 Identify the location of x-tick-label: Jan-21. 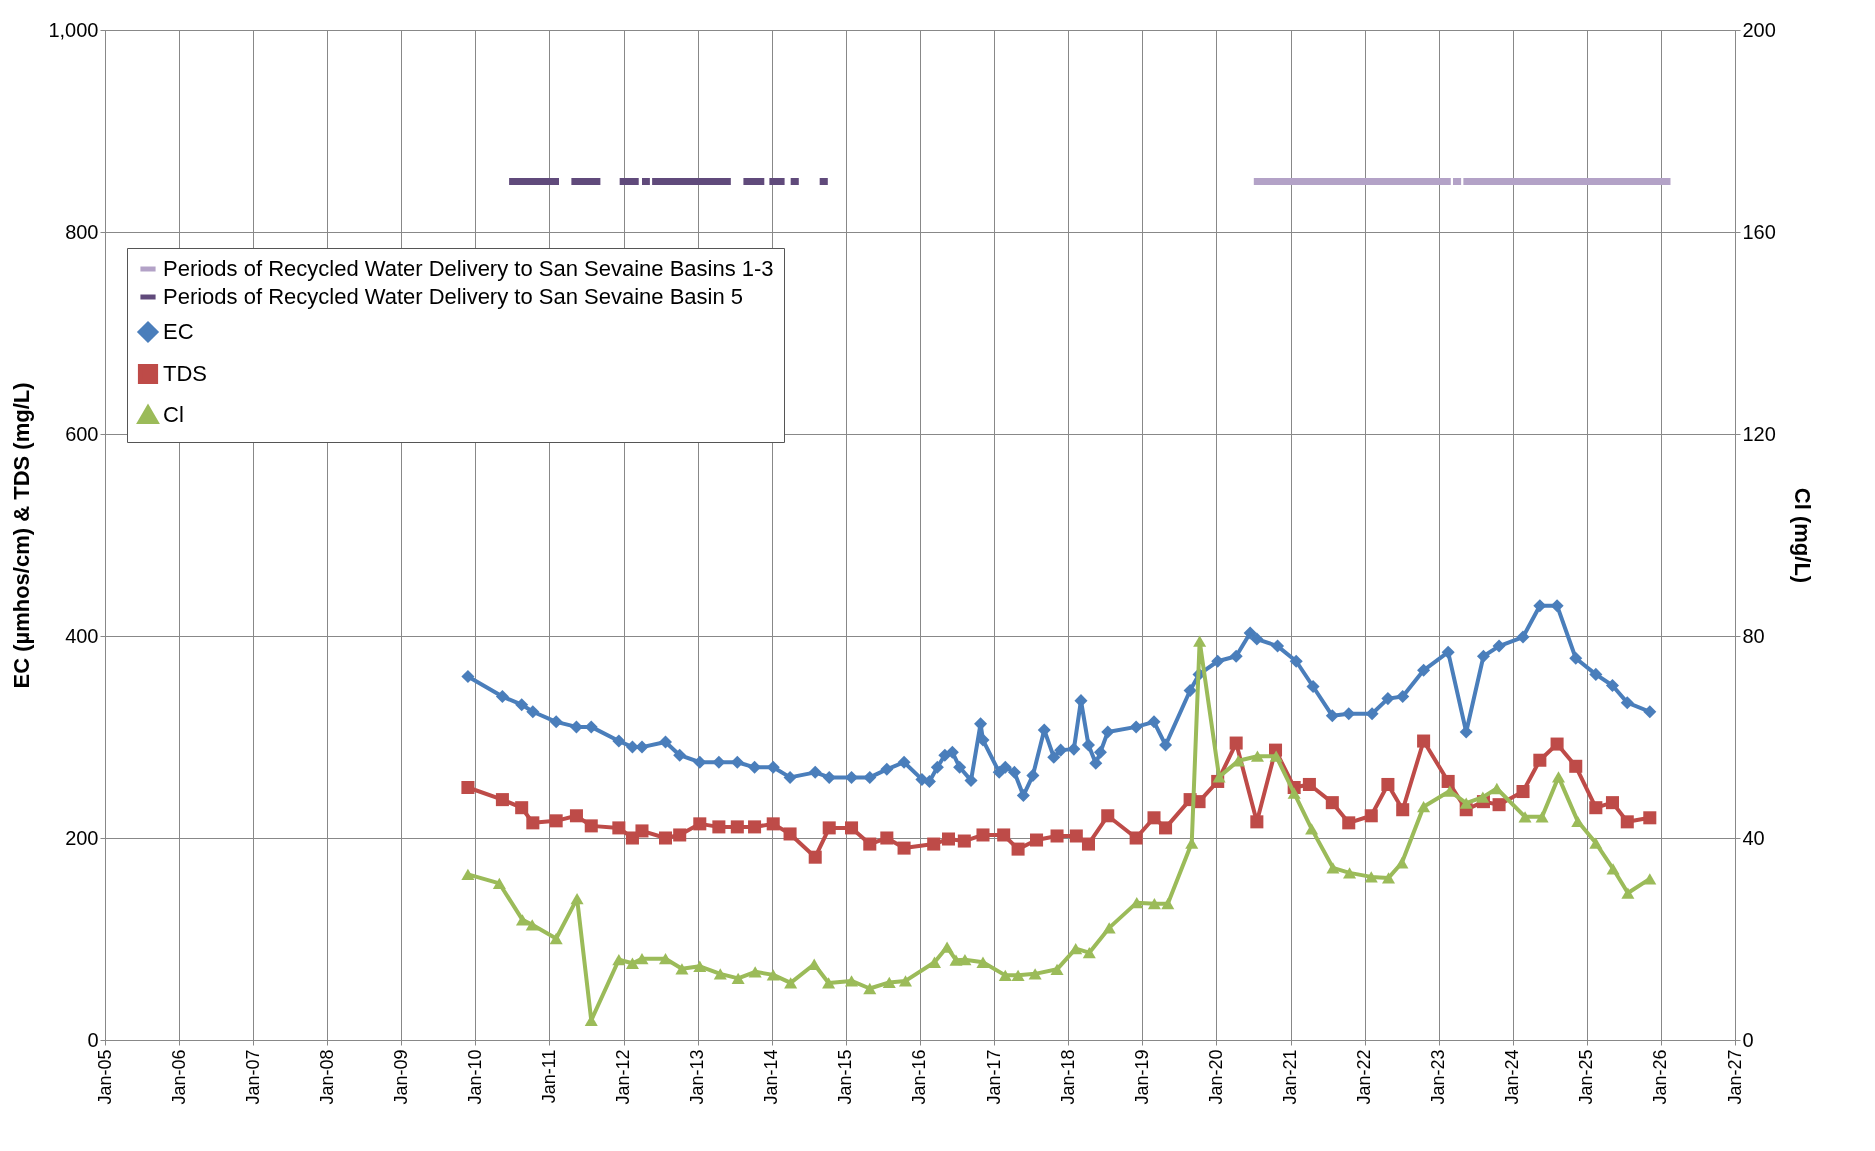
(1290, 1077).